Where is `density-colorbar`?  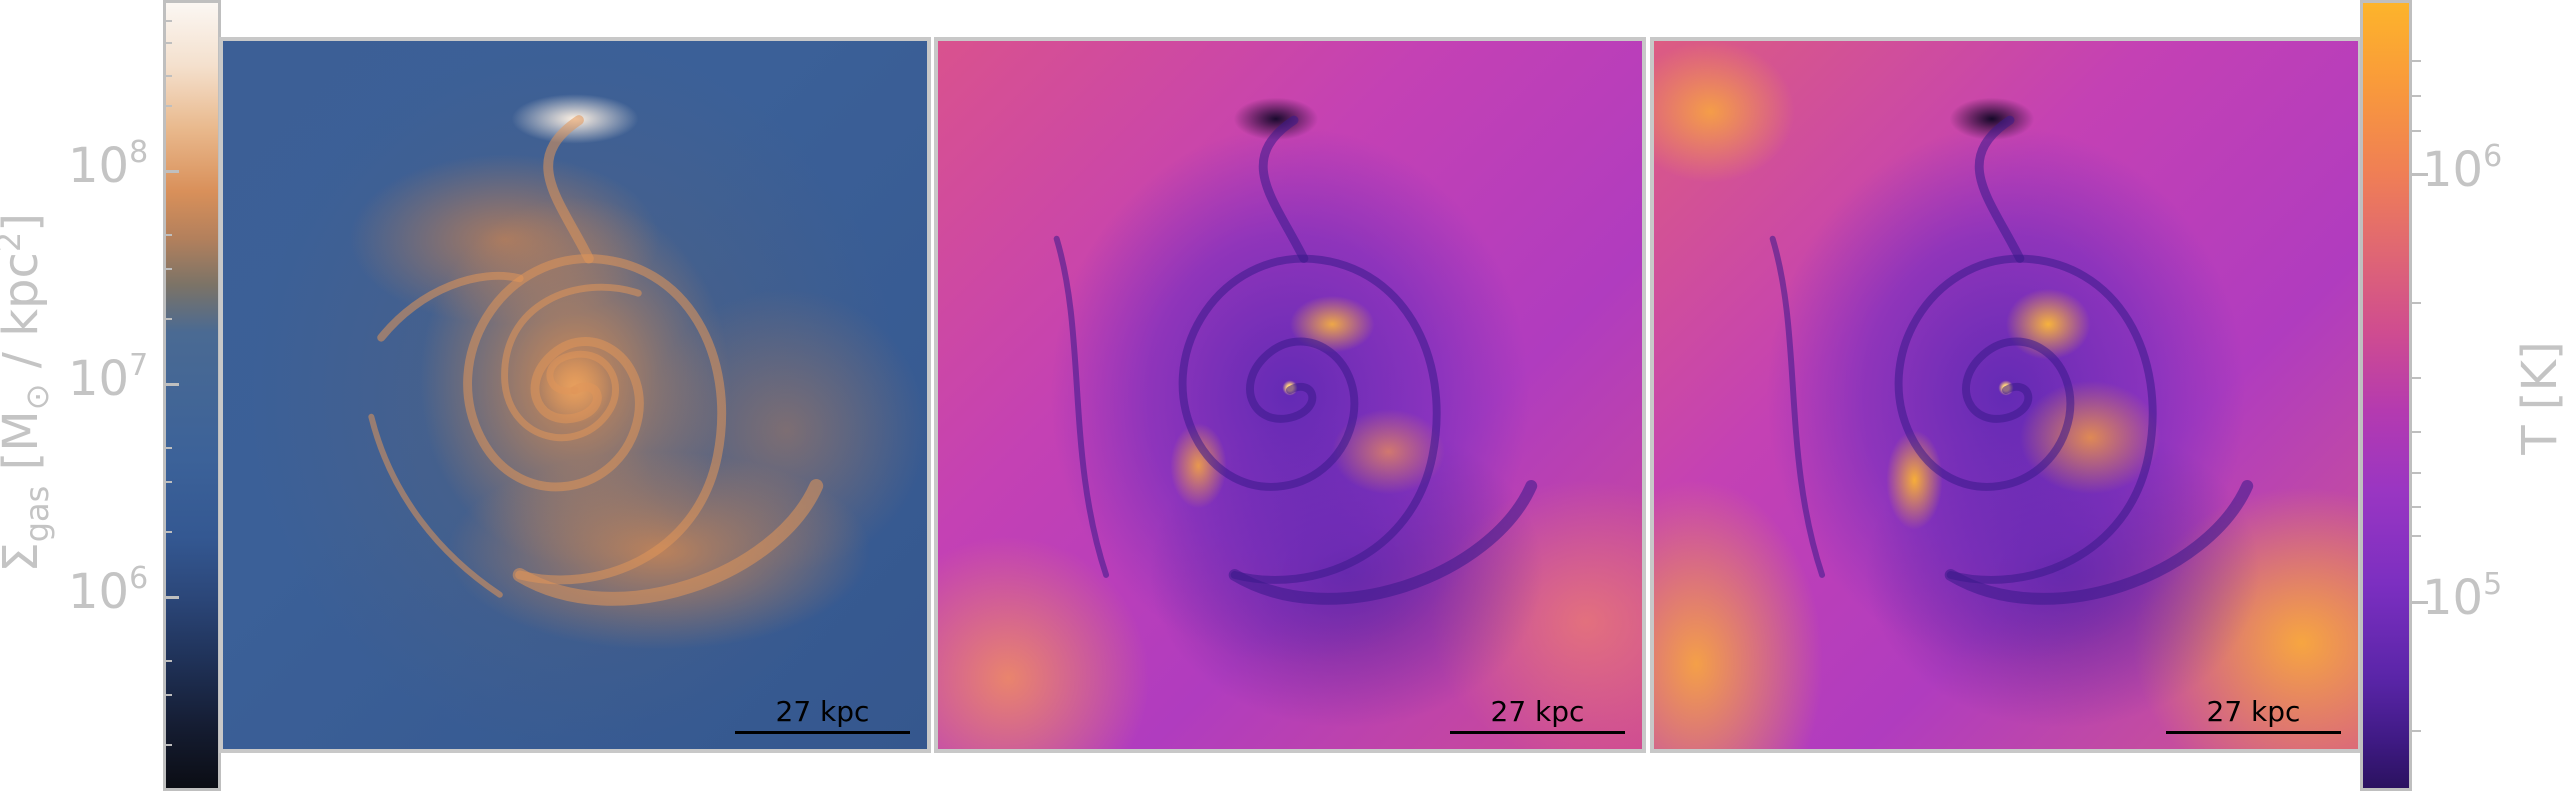
density-colorbar is located at coordinates (192, 395).